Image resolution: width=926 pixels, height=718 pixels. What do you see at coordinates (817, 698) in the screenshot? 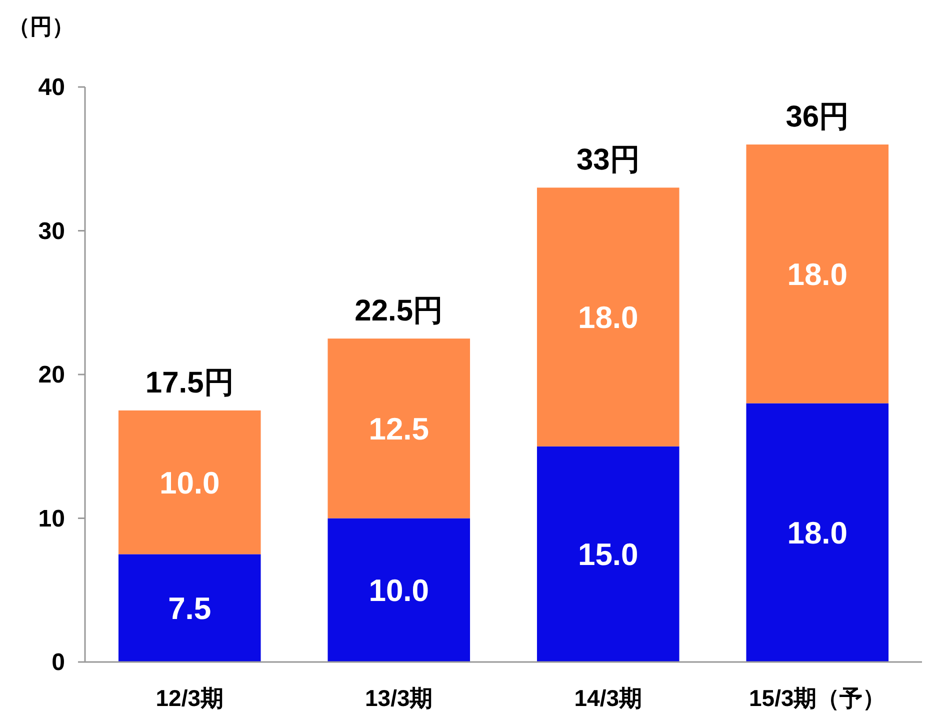
I see `x-tick-label: 15/3期（予）` at bounding box center [817, 698].